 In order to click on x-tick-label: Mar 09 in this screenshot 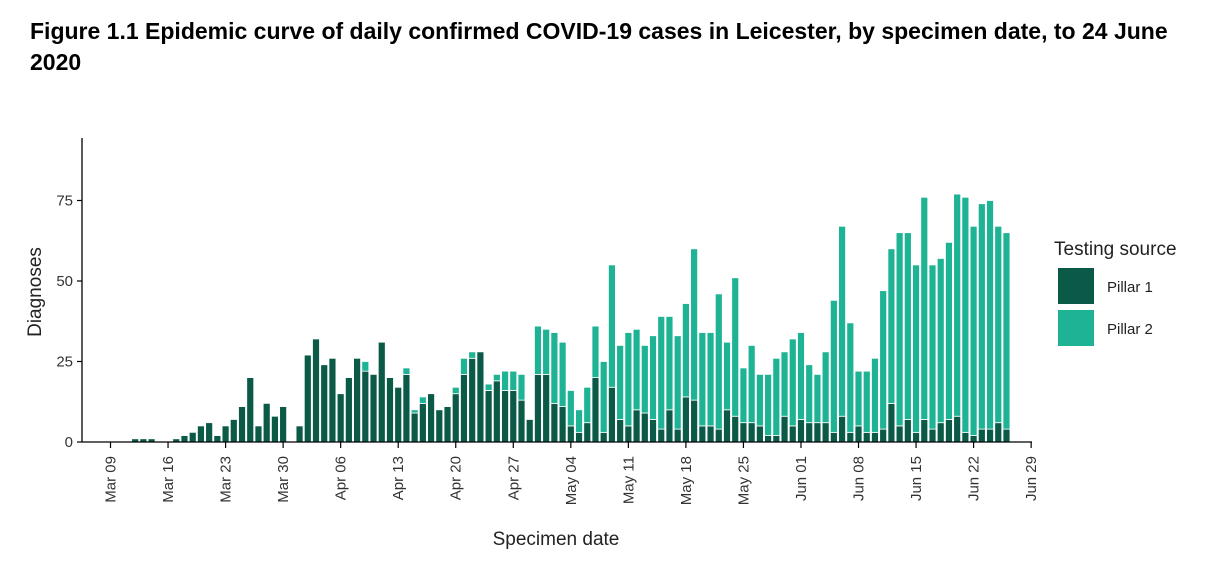, I will do `click(111, 479)`.